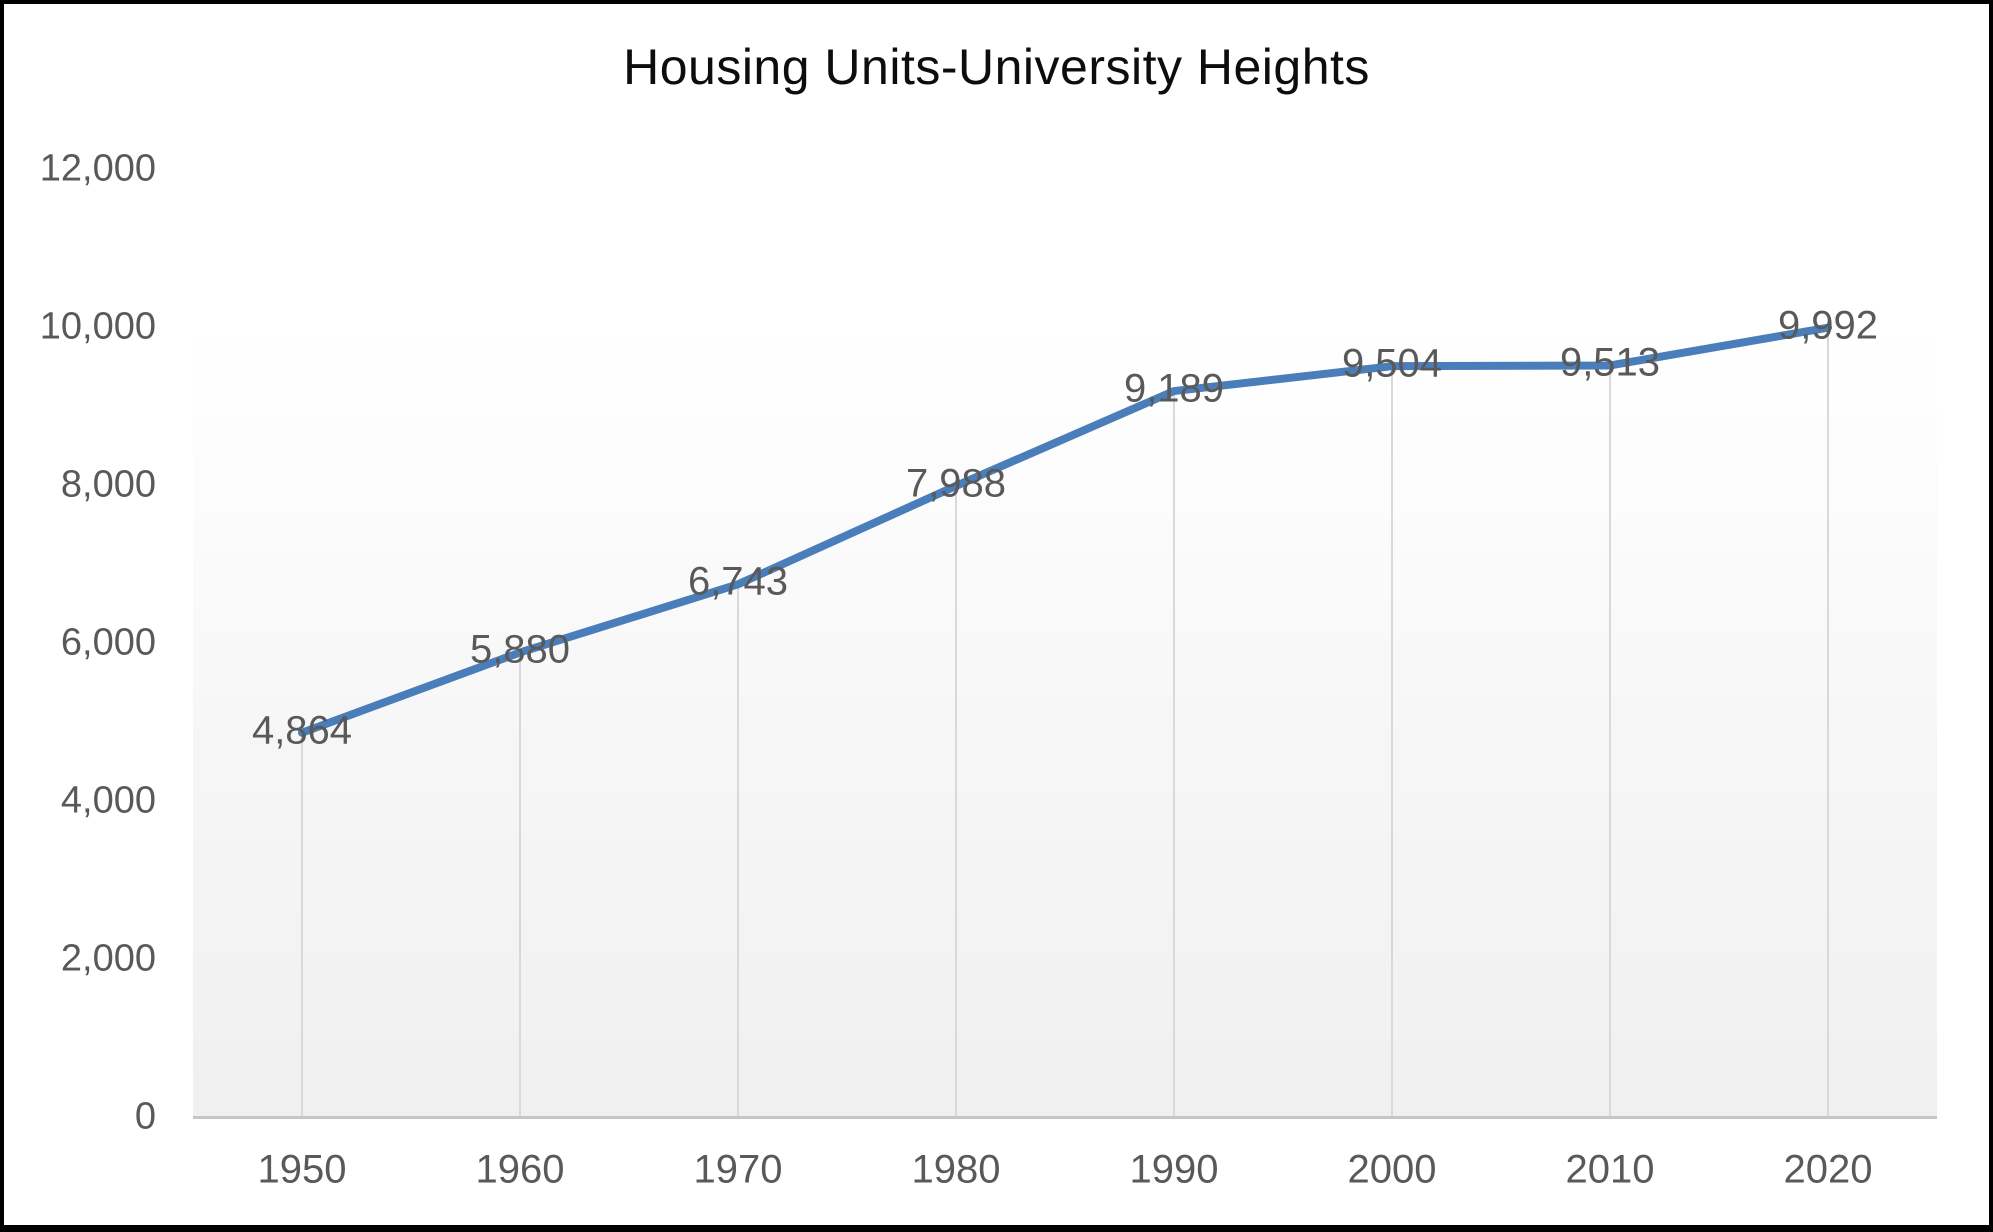 The height and width of the screenshot is (1232, 1993). I want to click on x-tick-label: 1950, so click(302, 1169).